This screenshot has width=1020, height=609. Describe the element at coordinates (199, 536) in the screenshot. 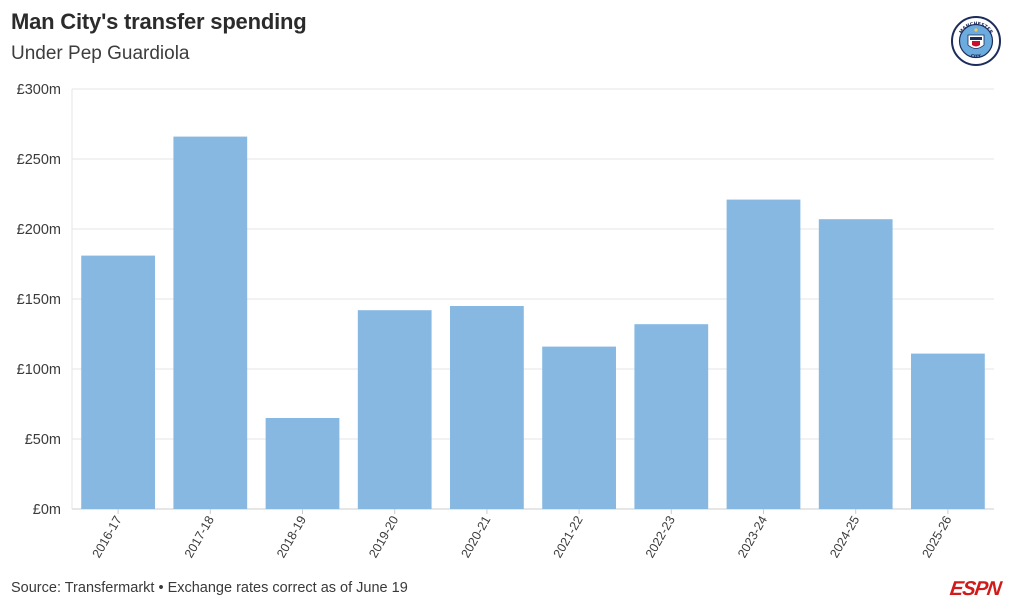

I see `x-tick-label: 2017-18` at that location.